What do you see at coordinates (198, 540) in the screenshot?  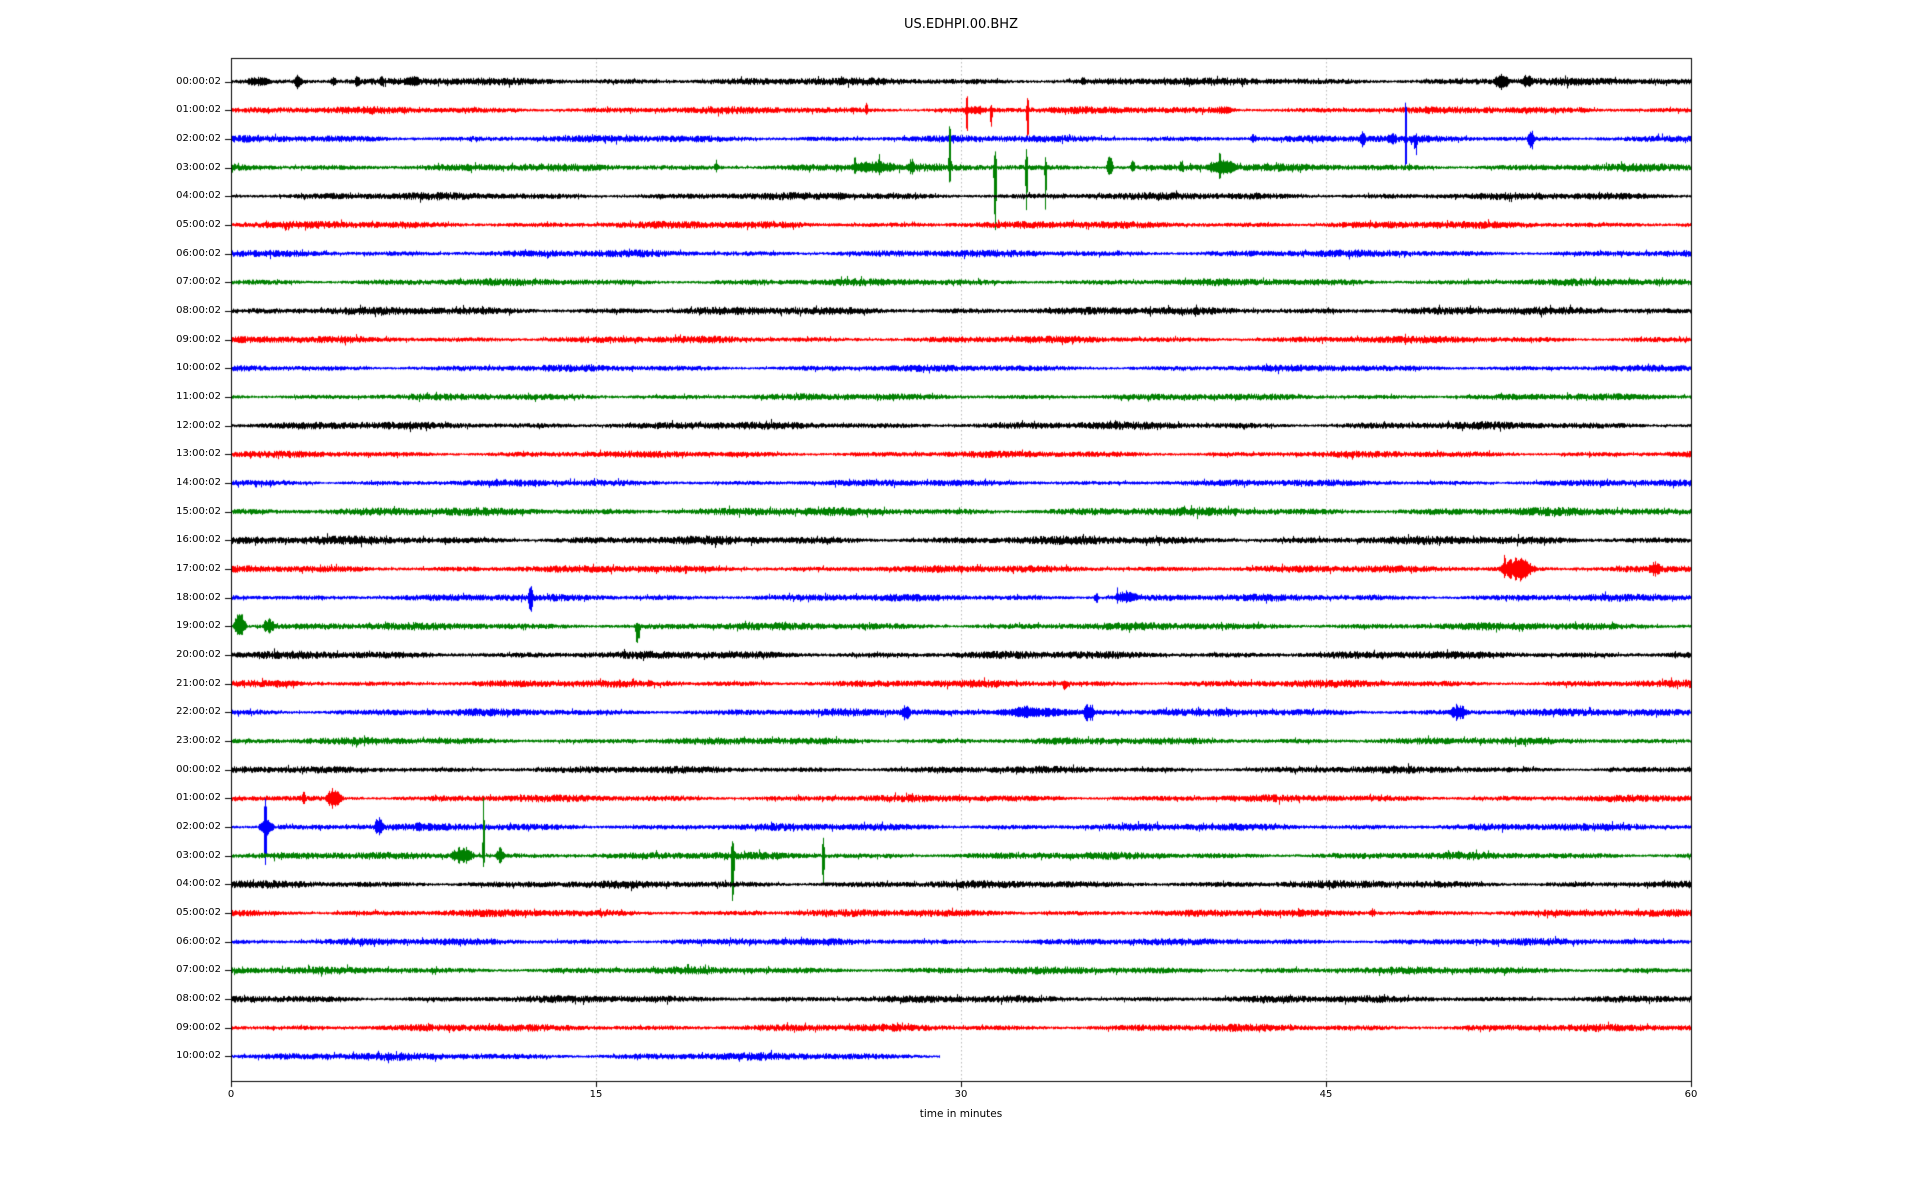 I see `y-tick-label: 16:00:02` at bounding box center [198, 540].